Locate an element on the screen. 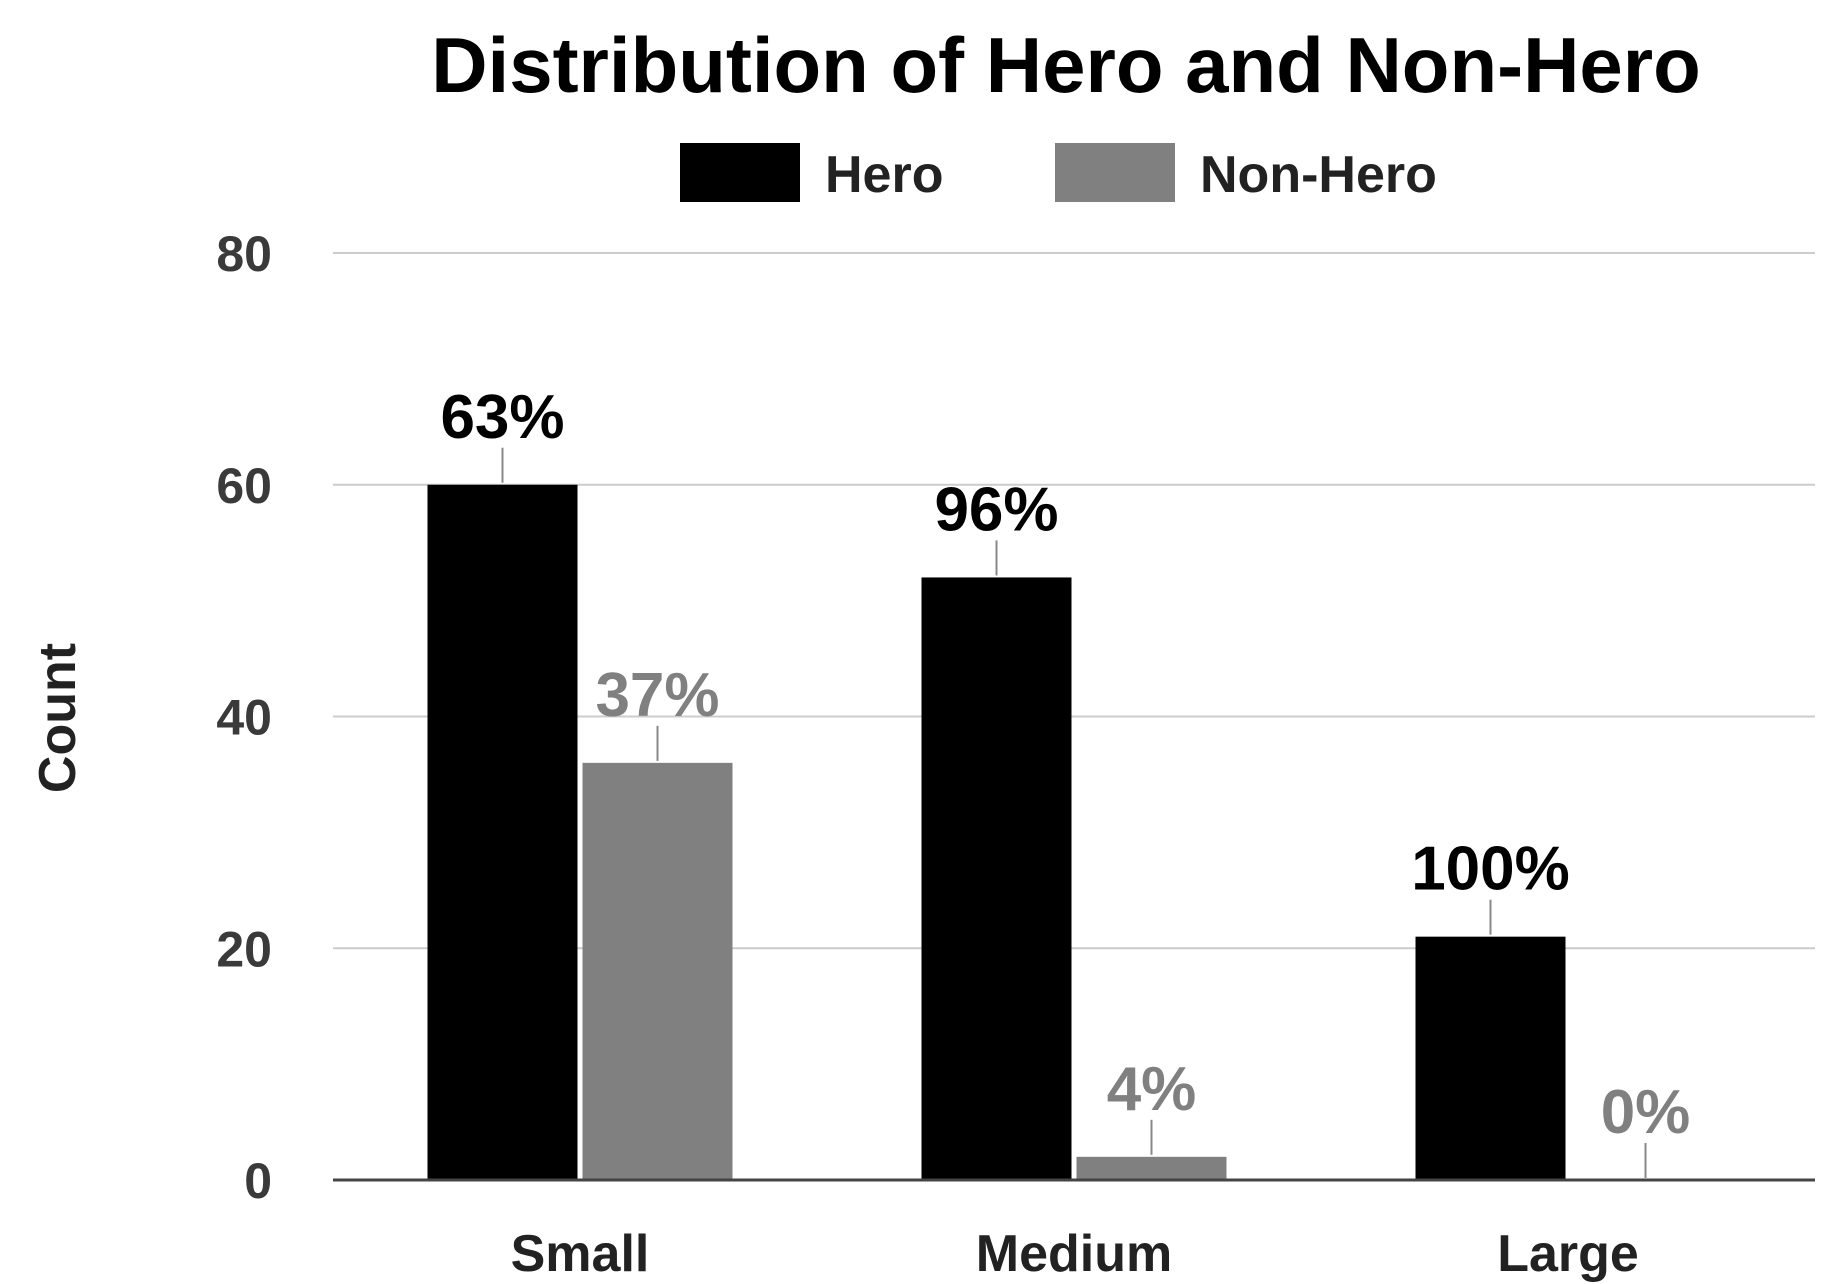  data-label-hero-medium: 96% is located at coordinates (996, 509).